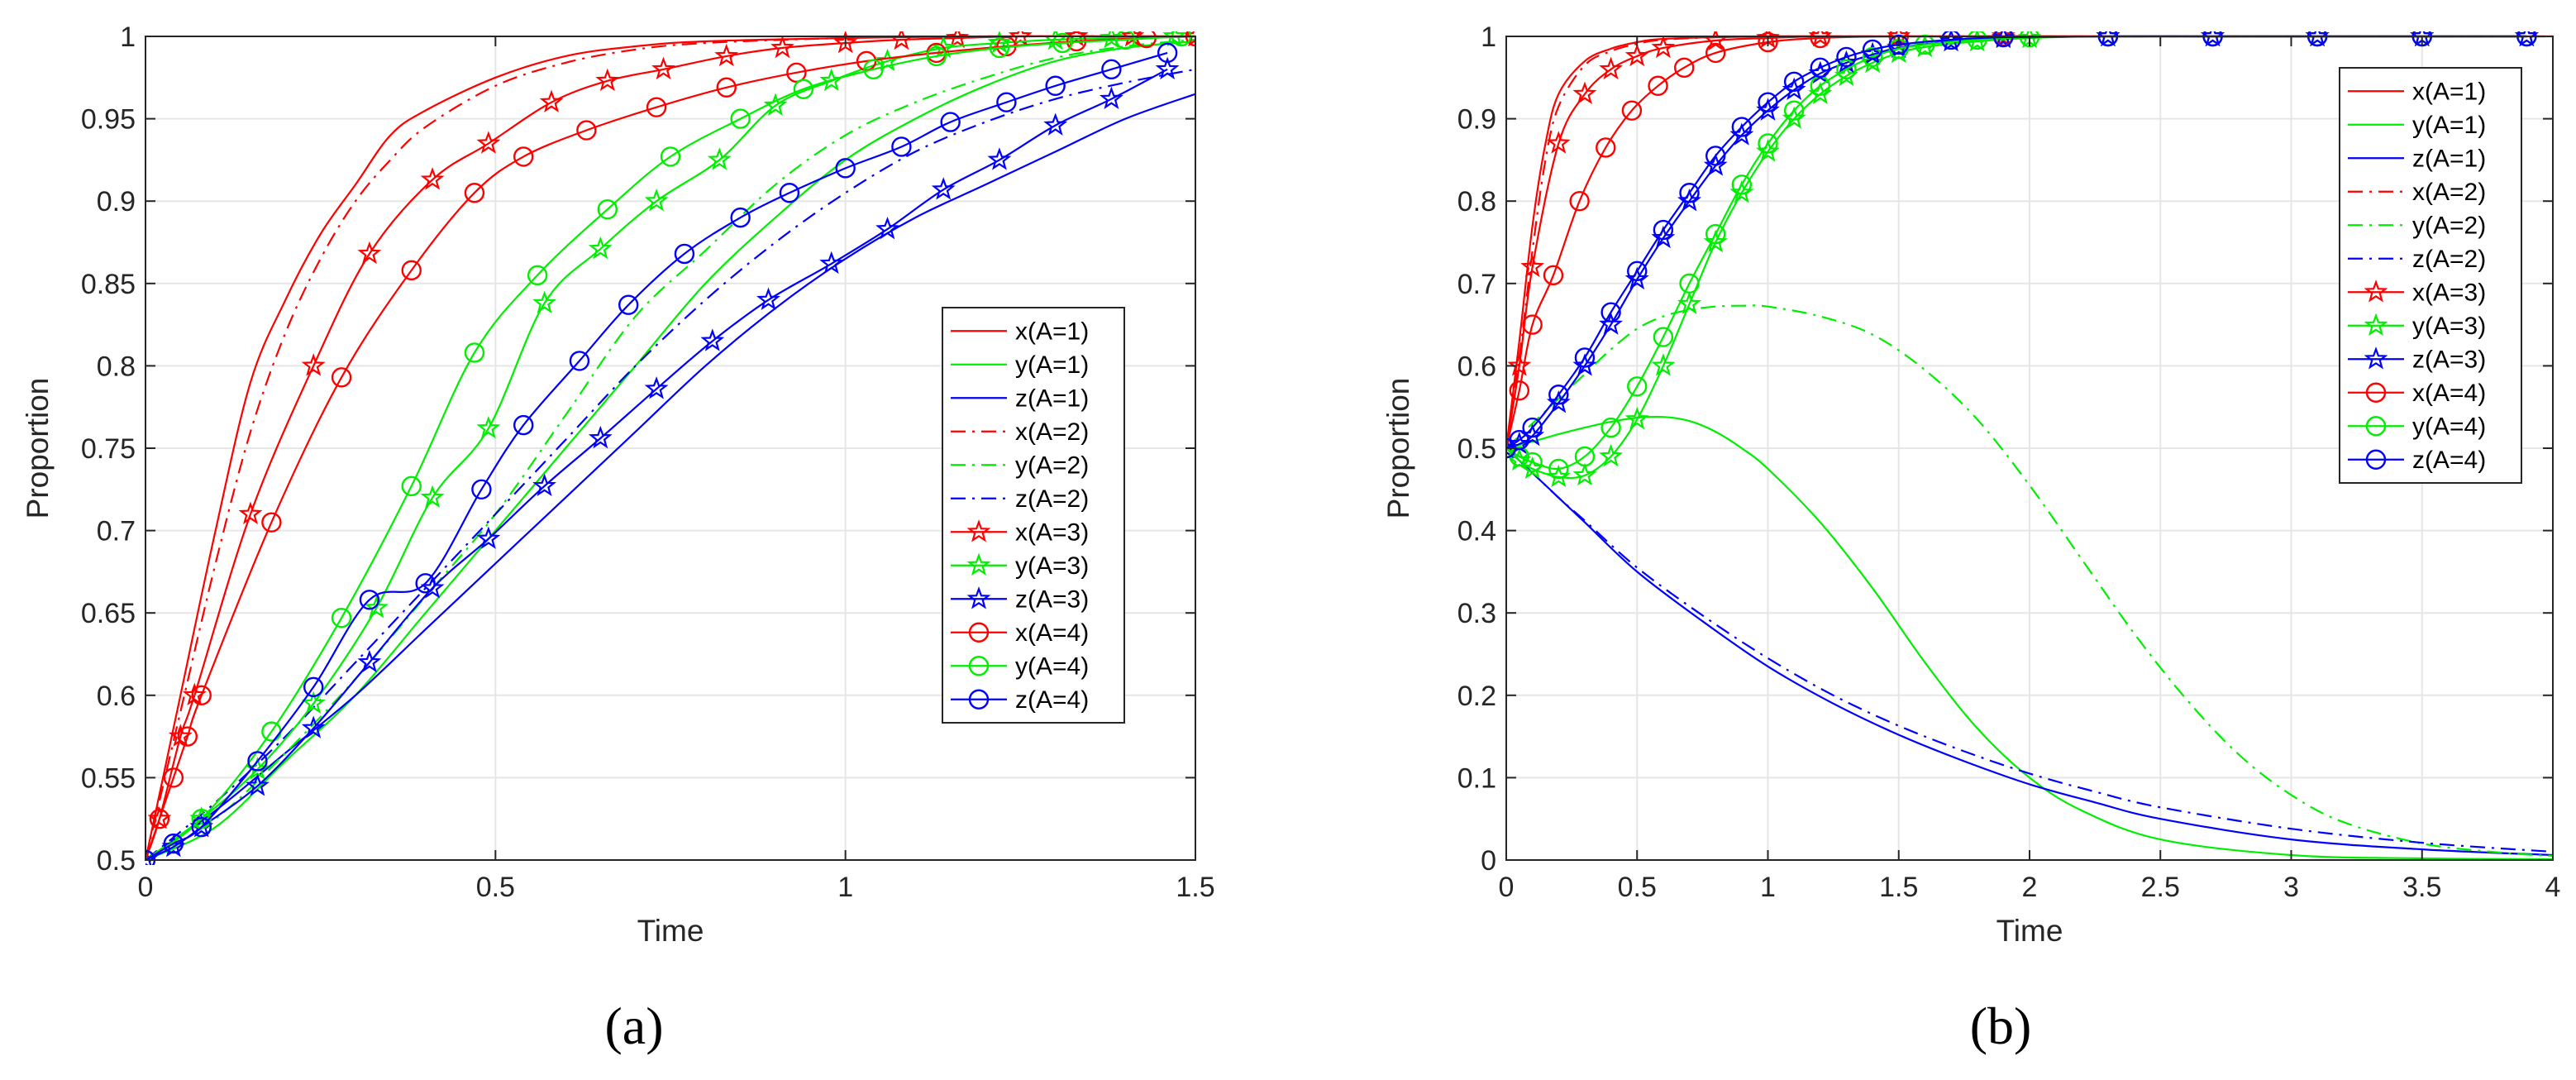 The height and width of the screenshot is (1080, 2576). I want to click on legend-label: y(A=3), so click(1052, 566).